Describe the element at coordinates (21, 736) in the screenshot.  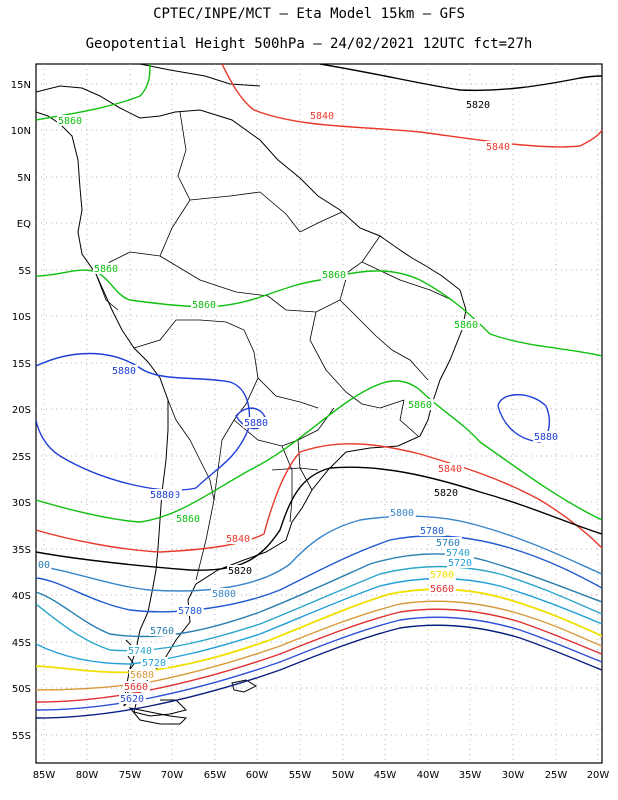
I see `lat-tick-label: 55S` at that location.